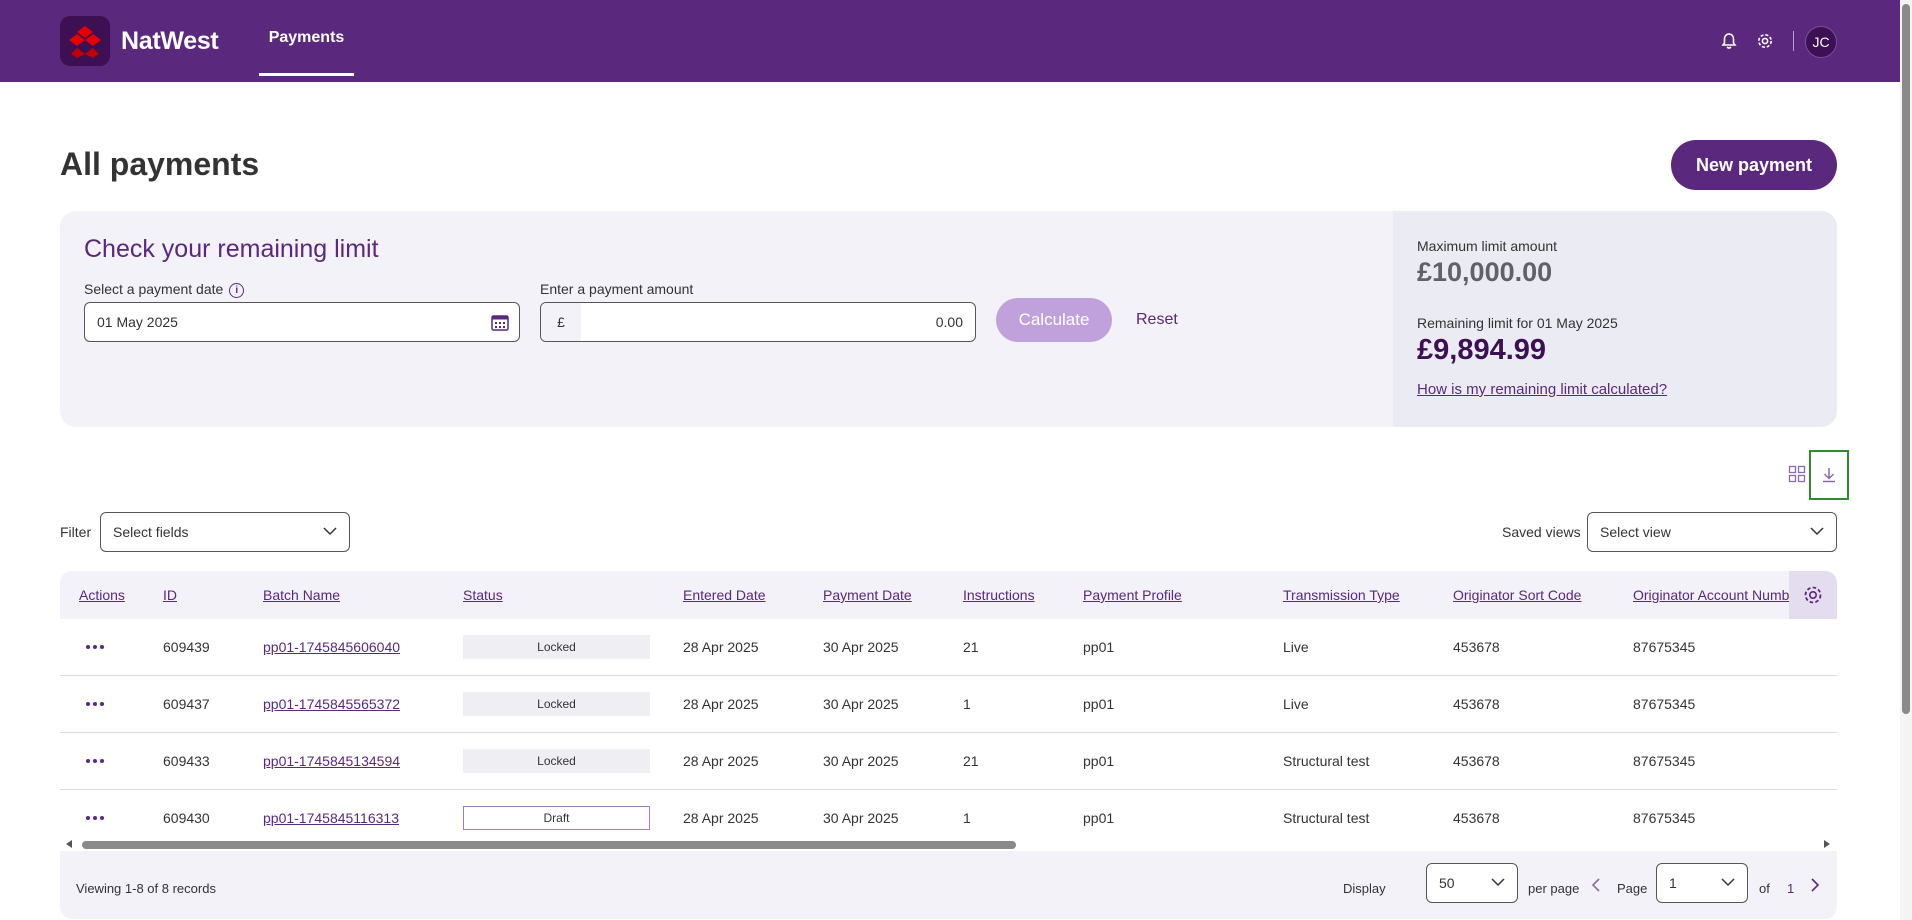 Image resolution: width=1912 pixels, height=920 pixels. I want to click on cell-instructions: 1, so click(967, 704).